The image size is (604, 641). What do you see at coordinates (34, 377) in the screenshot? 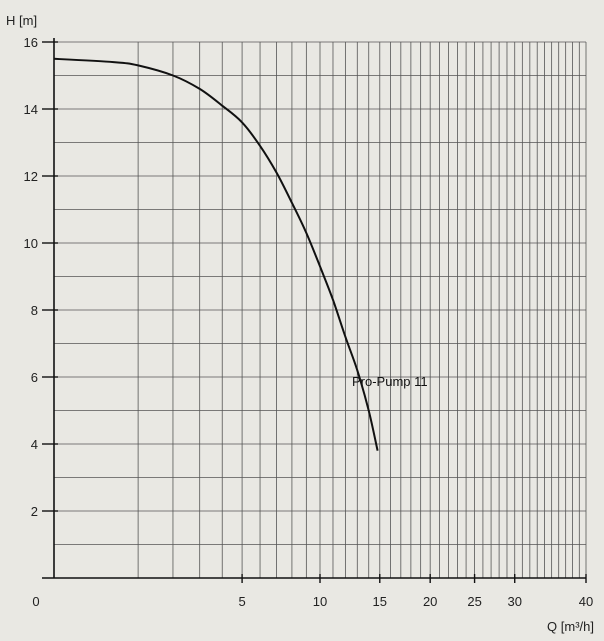
I see `y-tick-label: 6` at bounding box center [34, 377].